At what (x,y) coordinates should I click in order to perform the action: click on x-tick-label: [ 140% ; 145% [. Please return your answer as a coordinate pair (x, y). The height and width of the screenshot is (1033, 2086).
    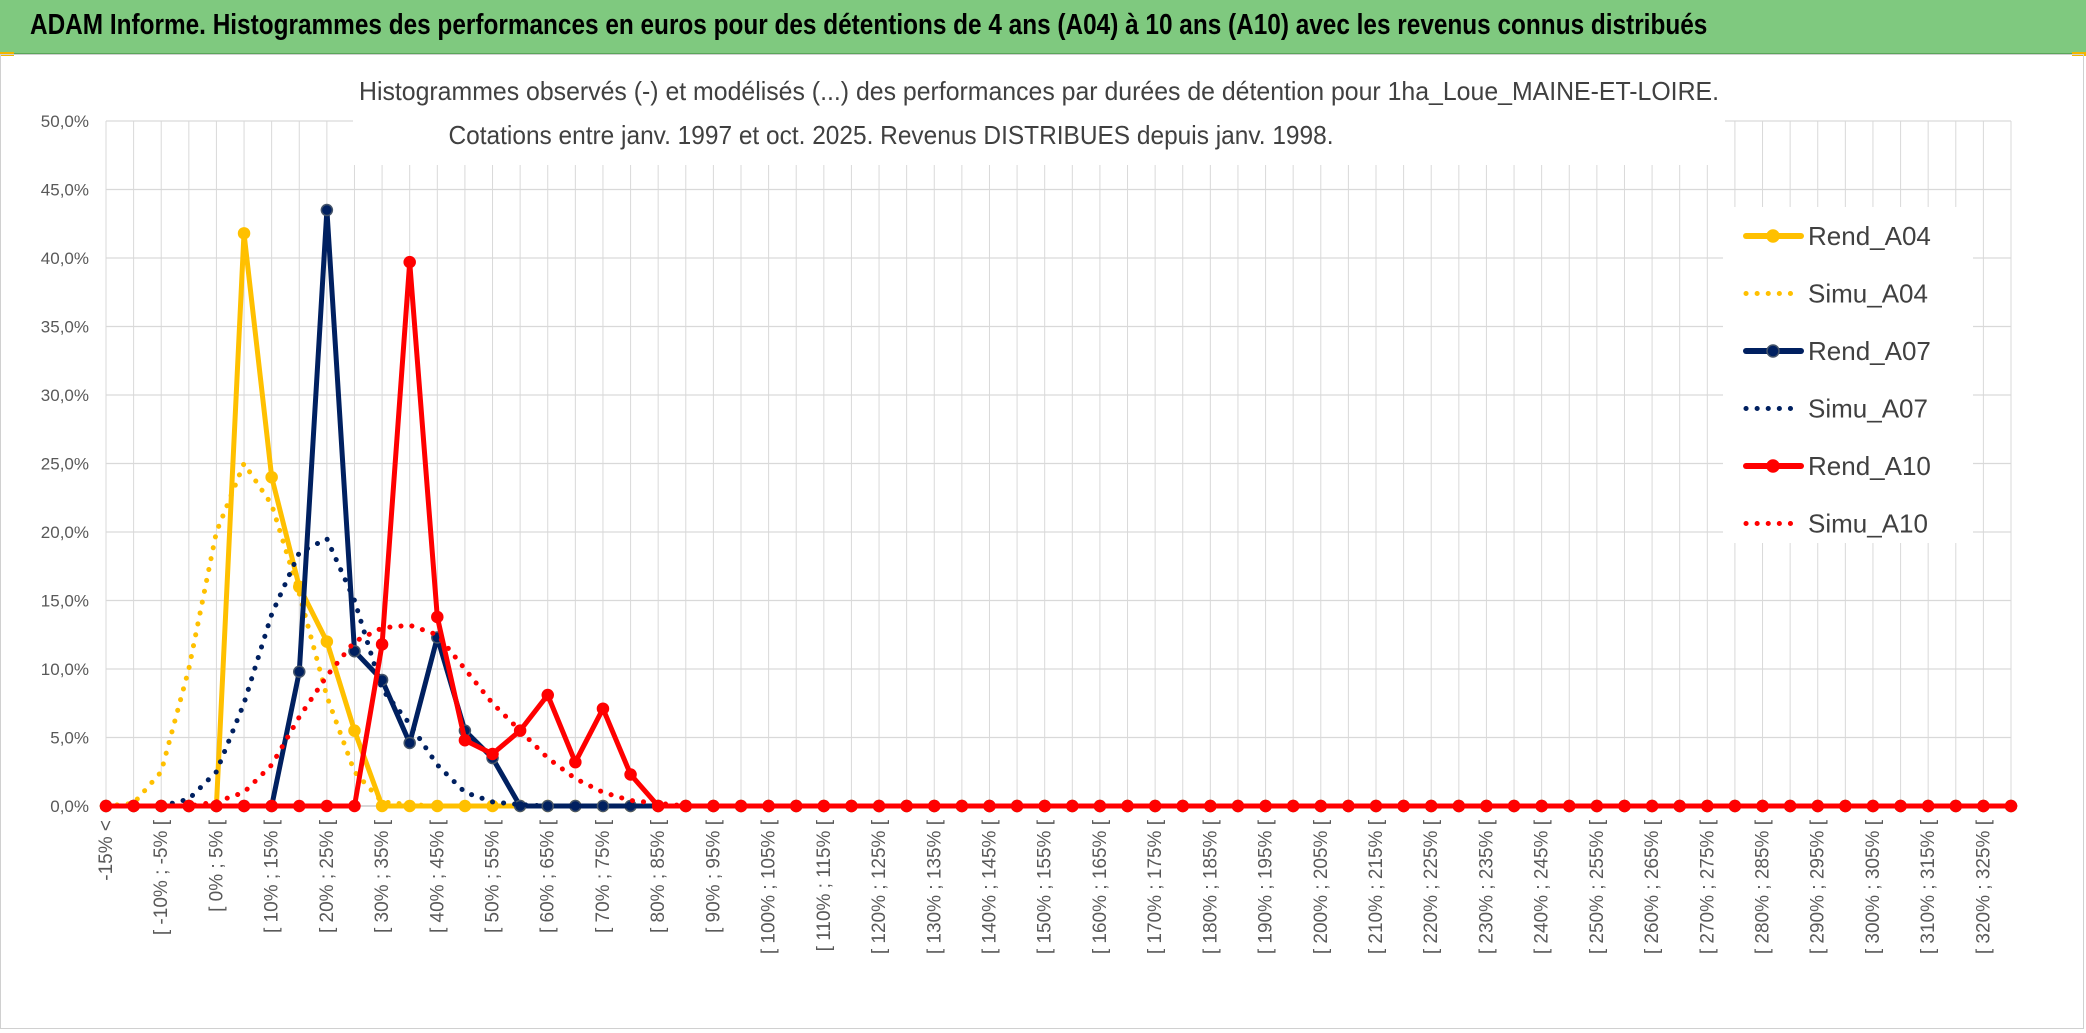
    Looking at the image, I should click on (989, 886).